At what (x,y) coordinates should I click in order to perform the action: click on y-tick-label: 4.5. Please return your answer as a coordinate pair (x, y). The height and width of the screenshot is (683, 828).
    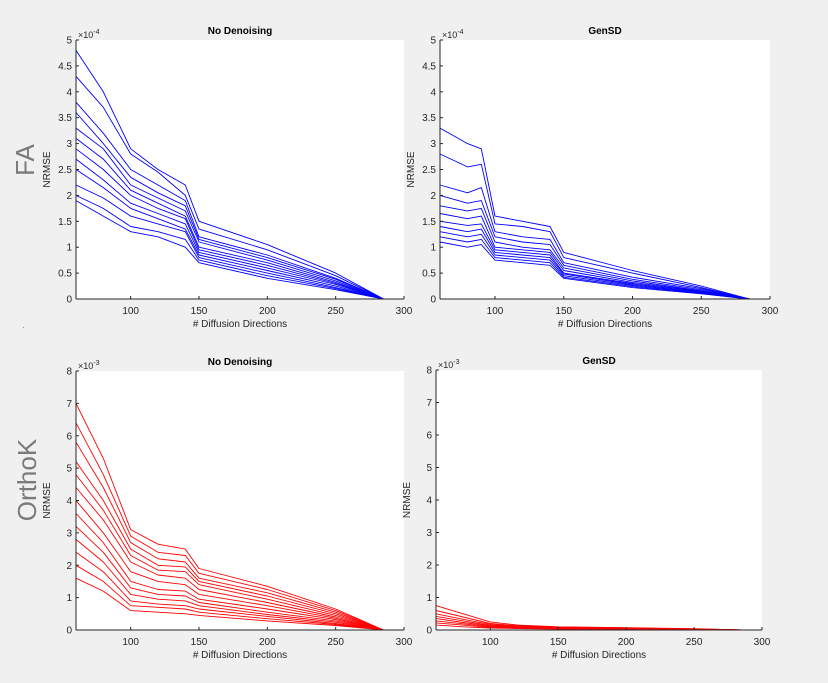
    Looking at the image, I should click on (429, 66).